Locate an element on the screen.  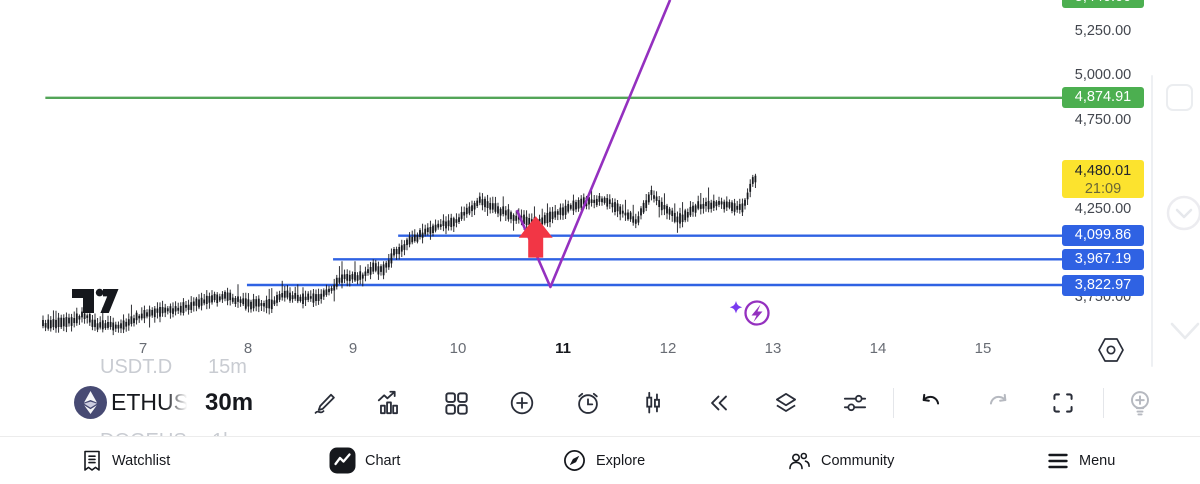
time-tick-label: 8 is located at coordinates (248, 348).